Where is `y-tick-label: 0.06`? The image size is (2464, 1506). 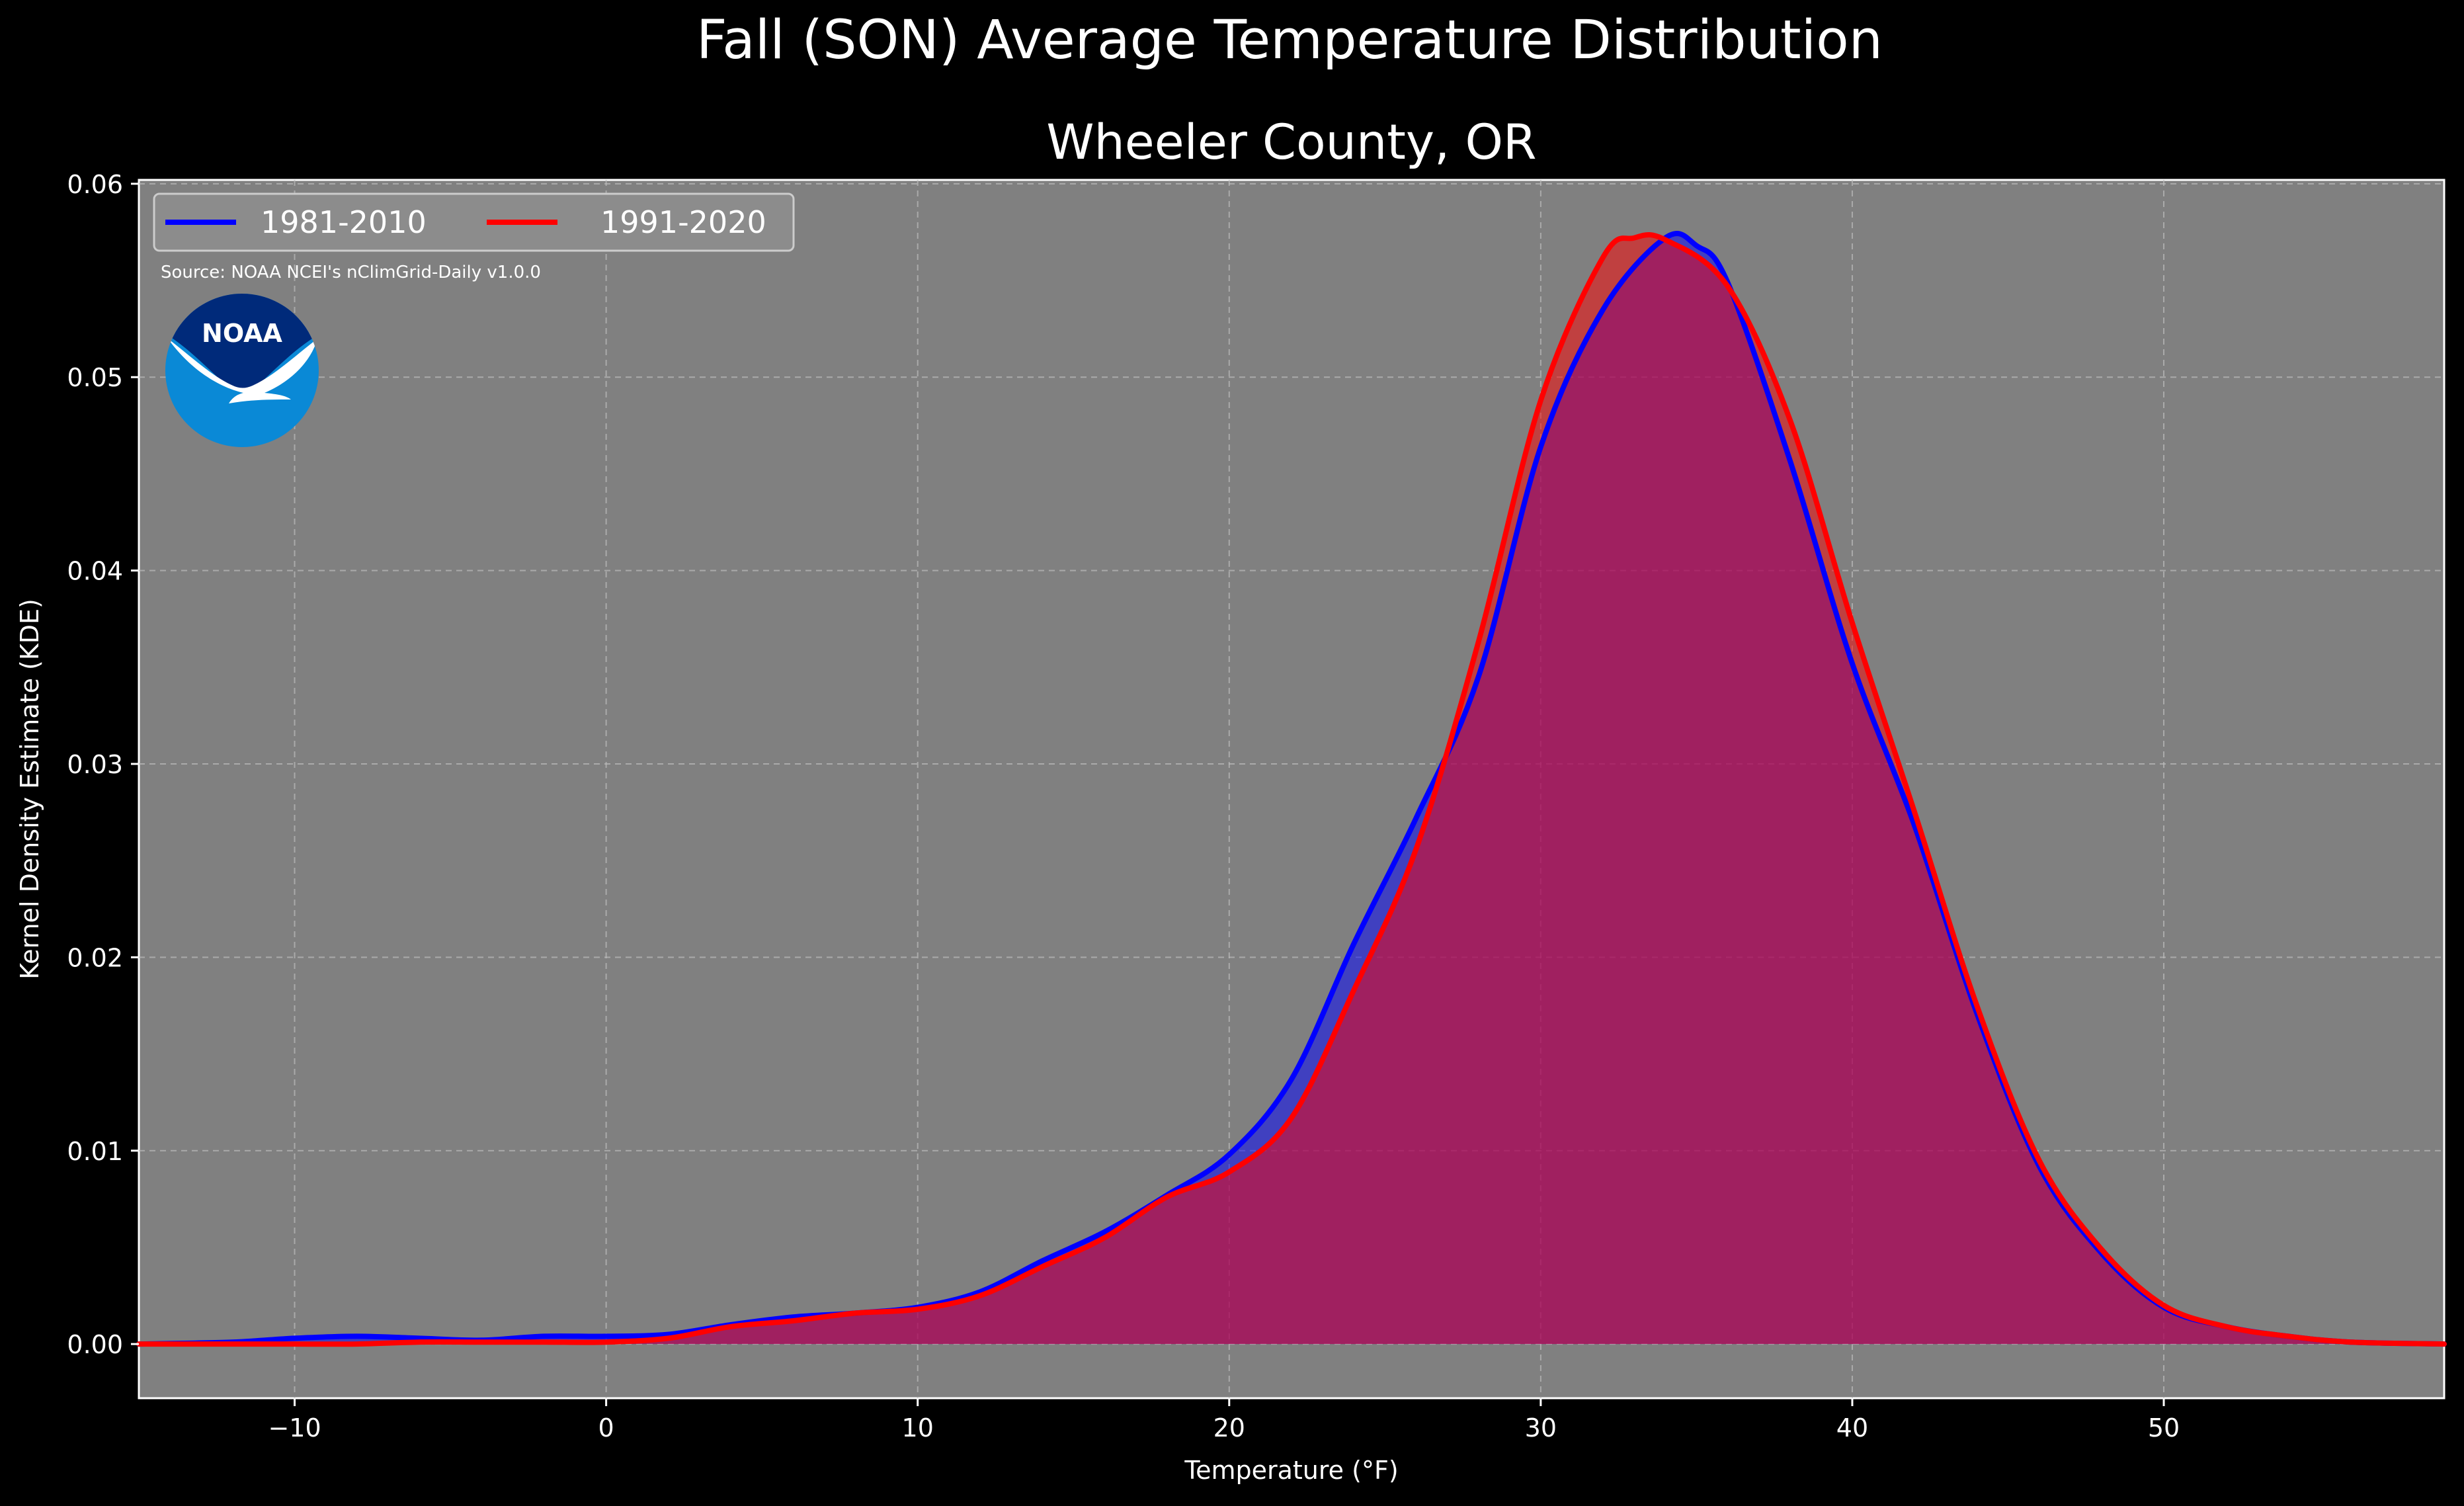 y-tick-label: 0.06 is located at coordinates (95, 184).